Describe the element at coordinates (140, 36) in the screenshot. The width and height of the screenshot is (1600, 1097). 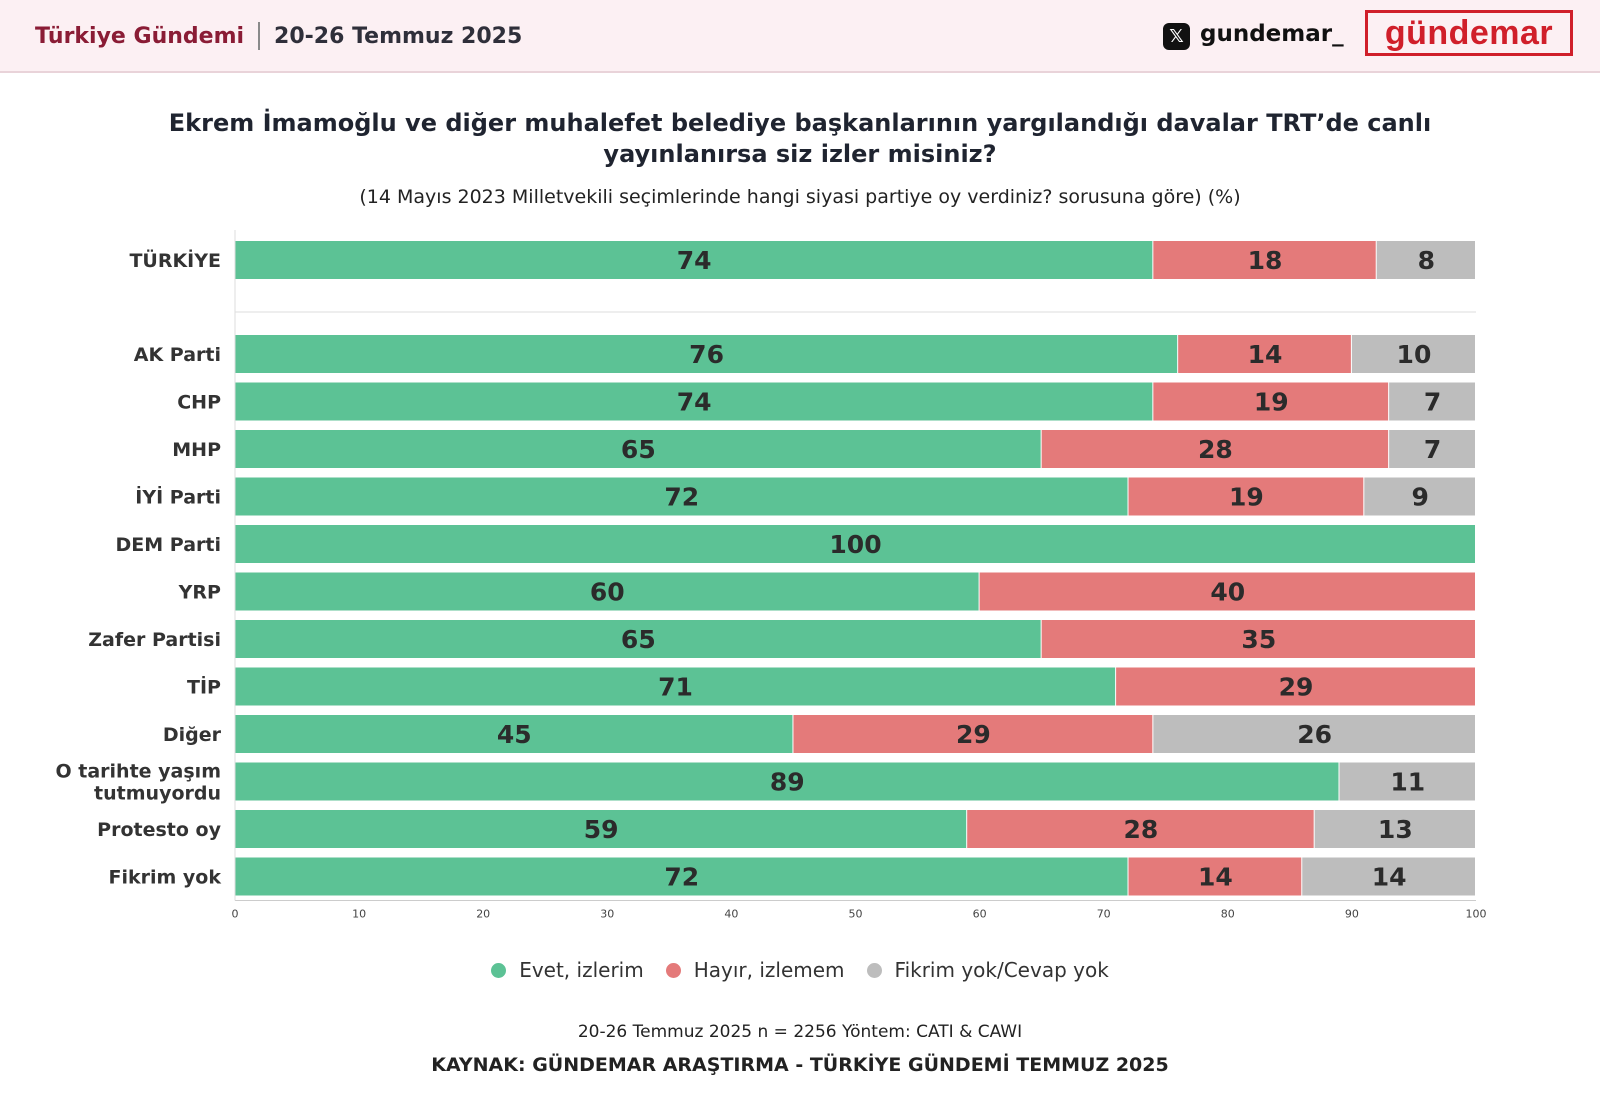
I see `header-brand: Türkiye Gündemi` at that location.